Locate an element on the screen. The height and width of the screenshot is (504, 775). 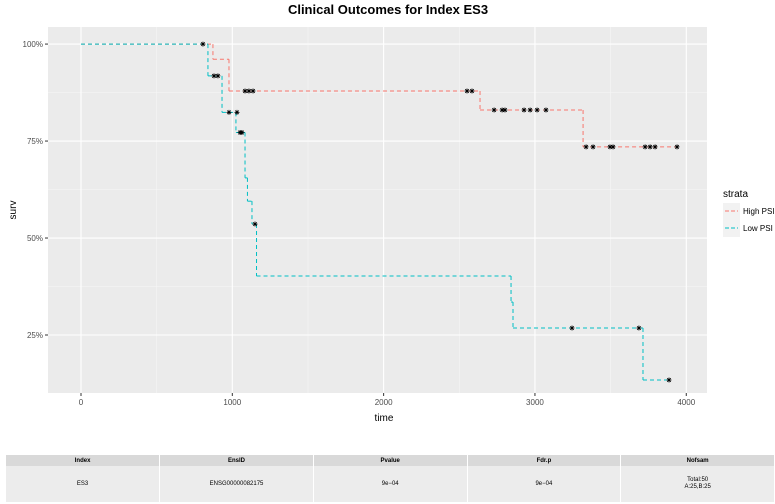
cell: Total:50 A:25,B:25 is located at coordinates (697, 484).